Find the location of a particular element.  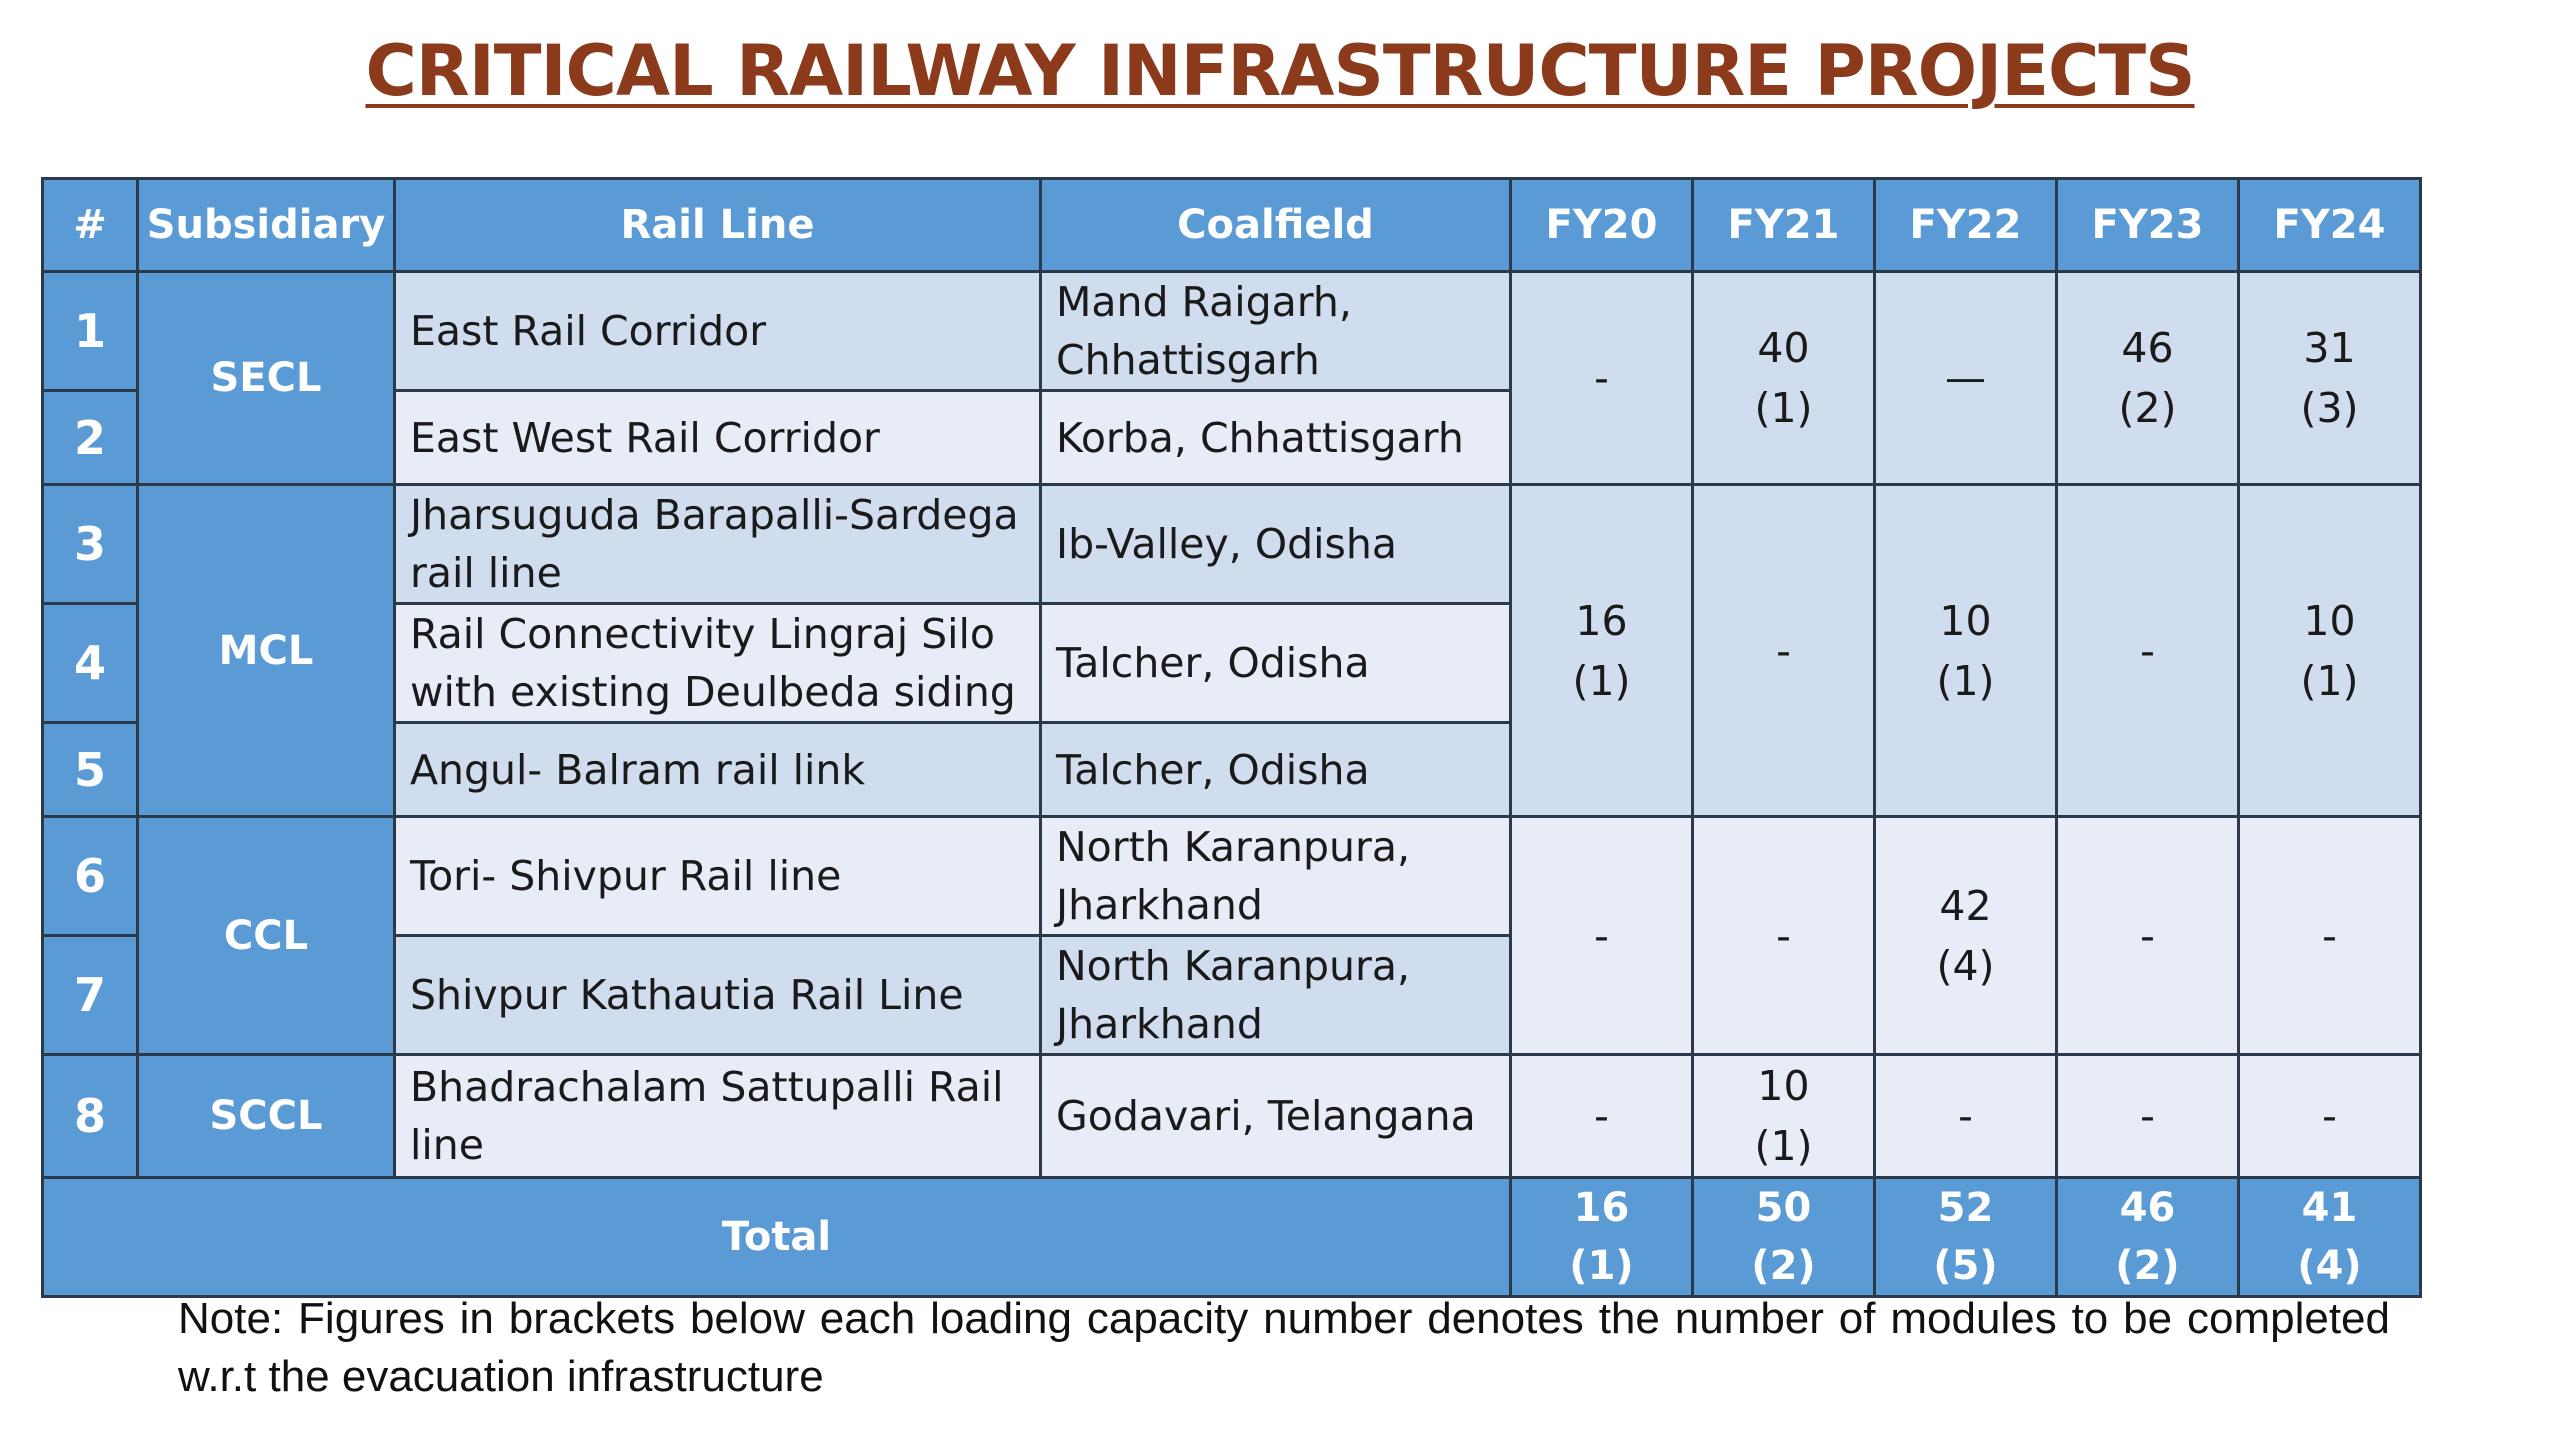

mcl-fy22: 10 (1) is located at coordinates (1965, 650).